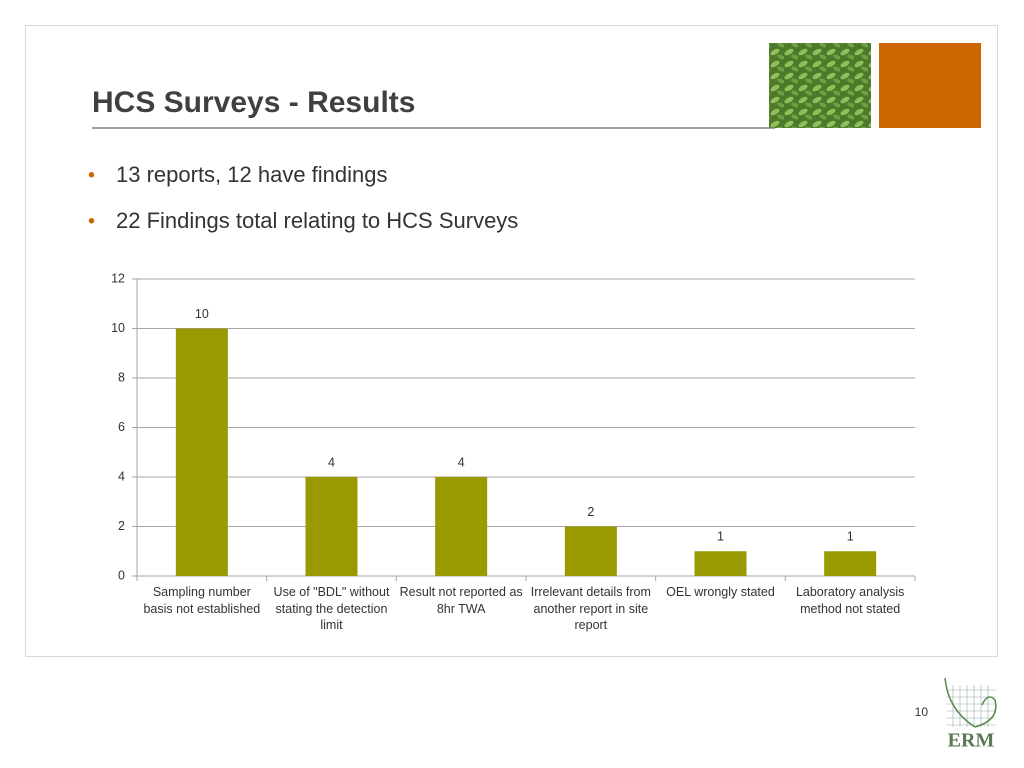 Image resolution: width=1024 pixels, height=768 pixels. What do you see at coordinates (461, 600) in the screenshot?
I see `x-tick-label: Result not reported as 8hr TWA` at bounding box center [461, 600].